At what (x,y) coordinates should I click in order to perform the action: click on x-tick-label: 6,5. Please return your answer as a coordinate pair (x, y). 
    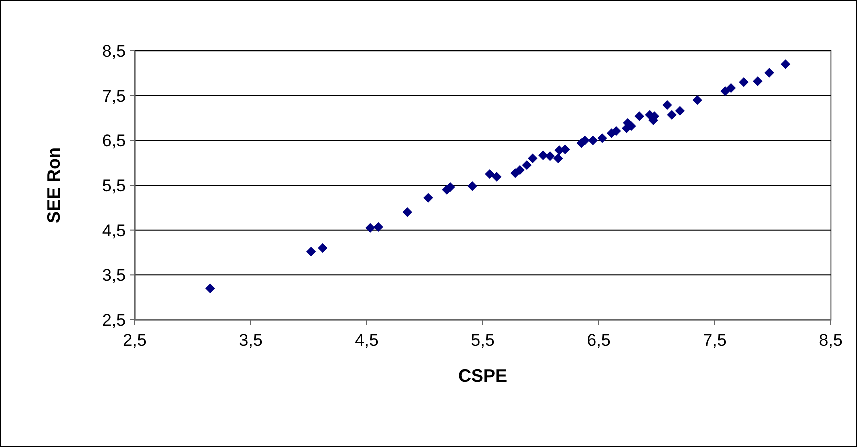
    Looking at the image, I should click on (599, 340).